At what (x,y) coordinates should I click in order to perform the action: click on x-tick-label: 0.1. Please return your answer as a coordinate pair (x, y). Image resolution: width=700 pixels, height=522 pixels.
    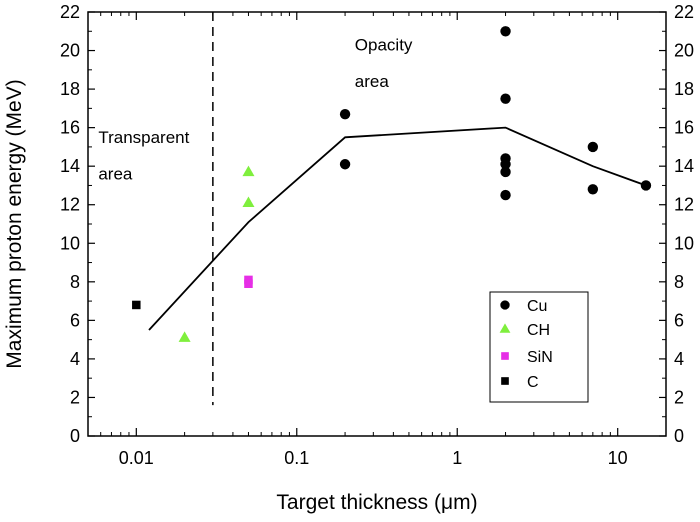
    Looking at the image, I should click on (296, 458).